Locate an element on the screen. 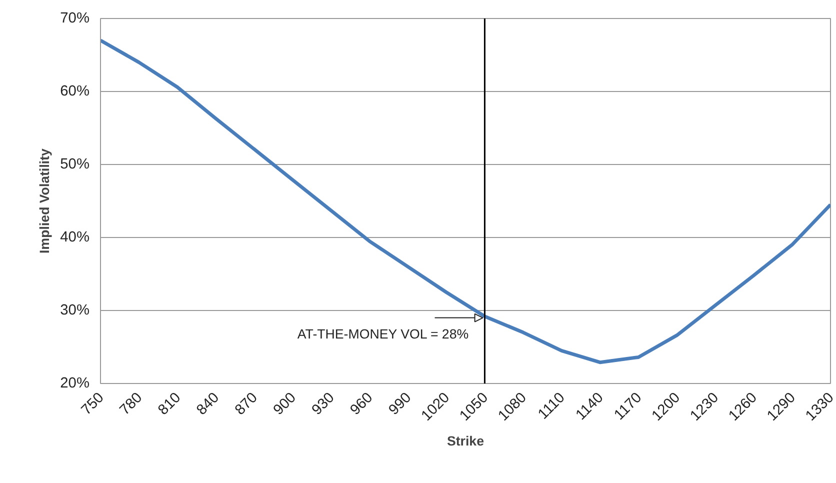  x-tick-label: 780 is located at coordinates (131, 404).